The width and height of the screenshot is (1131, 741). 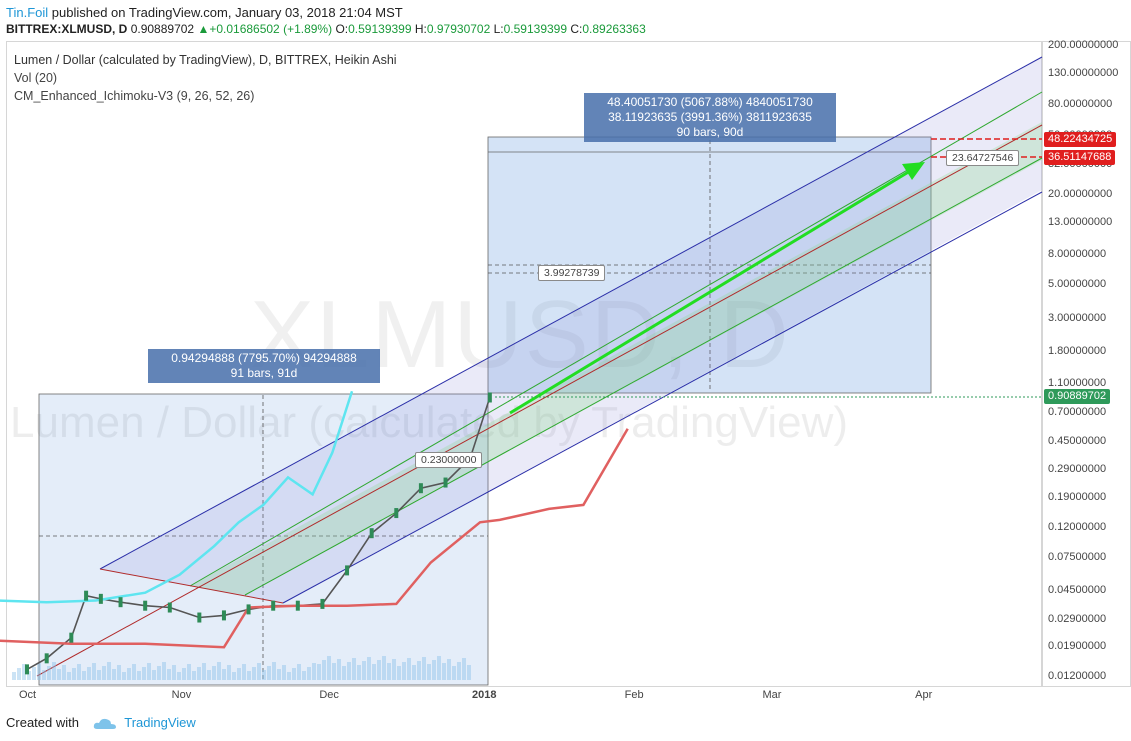 What do you see at coordinates (203, 29) in the screenshot?
I see `change-up-icon: ▲` at bounding box center [203, 29].